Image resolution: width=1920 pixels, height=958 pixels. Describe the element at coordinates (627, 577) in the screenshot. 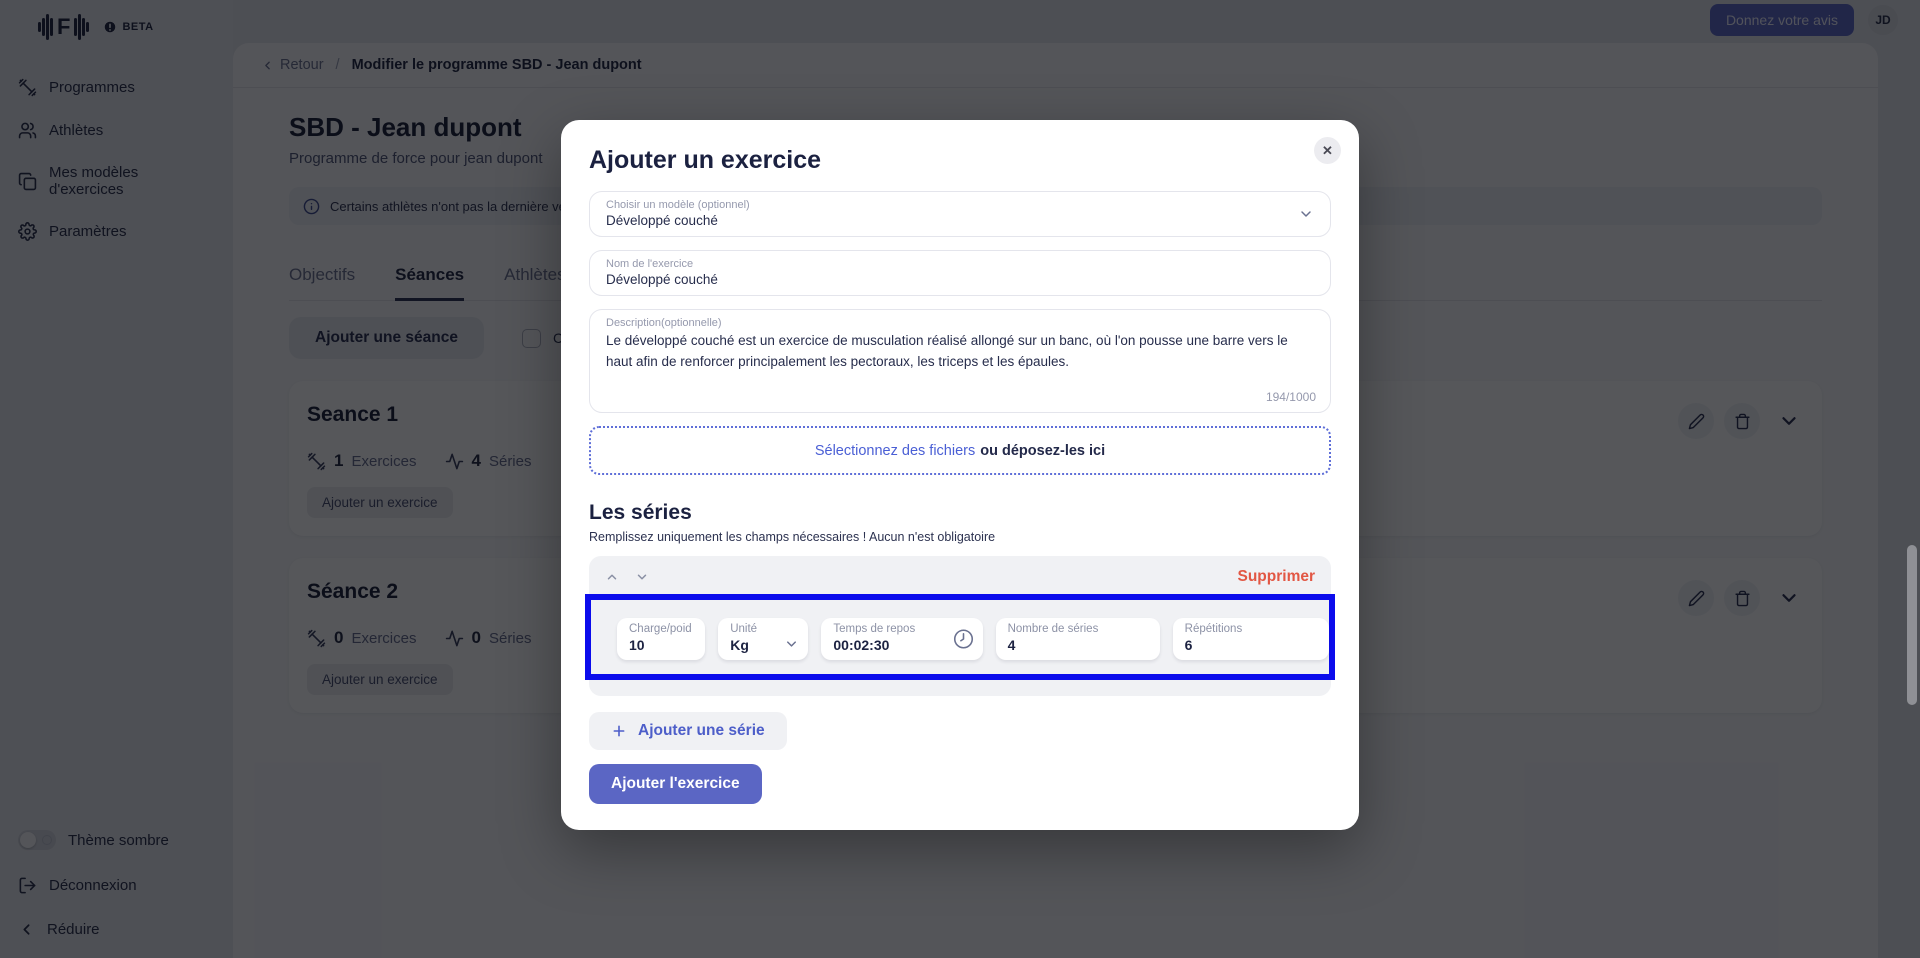

I see `reorder-arrows` at that location.